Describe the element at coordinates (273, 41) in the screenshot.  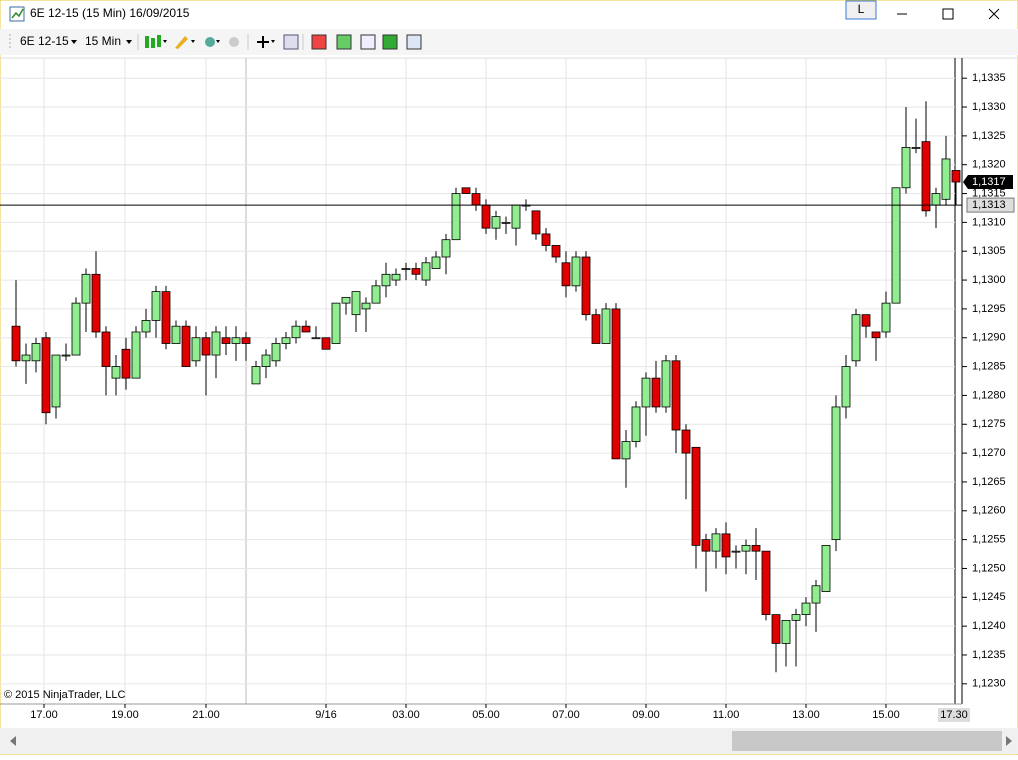
I see `crosshair-dropdown` at that location.